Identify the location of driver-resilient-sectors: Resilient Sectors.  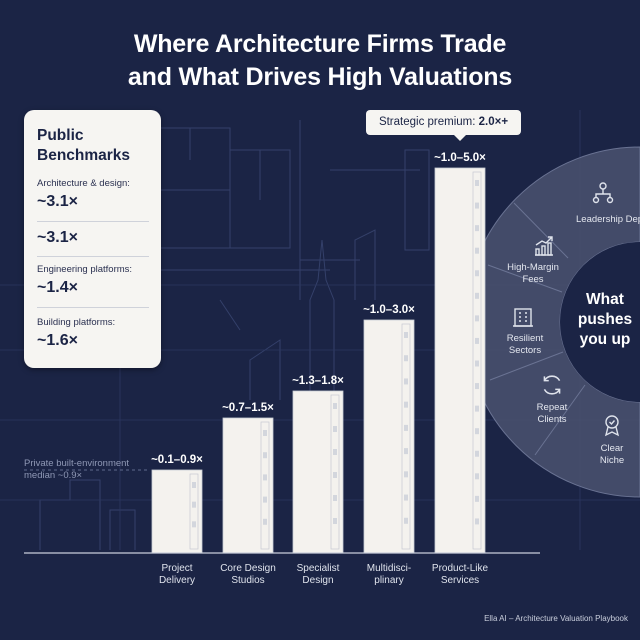
(525, 344).